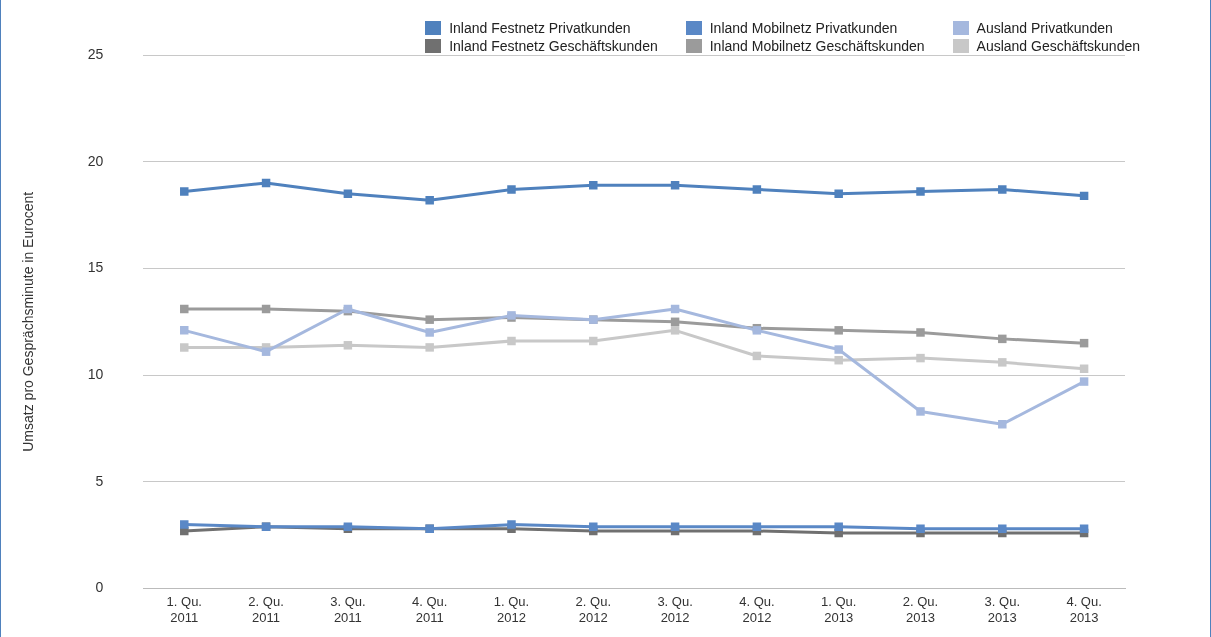 This screenshot has height=637, width=1211. What do you see at coordinates (1002, 609) in the screenshot?
I see `x-tick-label: 3. Qu. 2013` at bounding box center [1002, 609].